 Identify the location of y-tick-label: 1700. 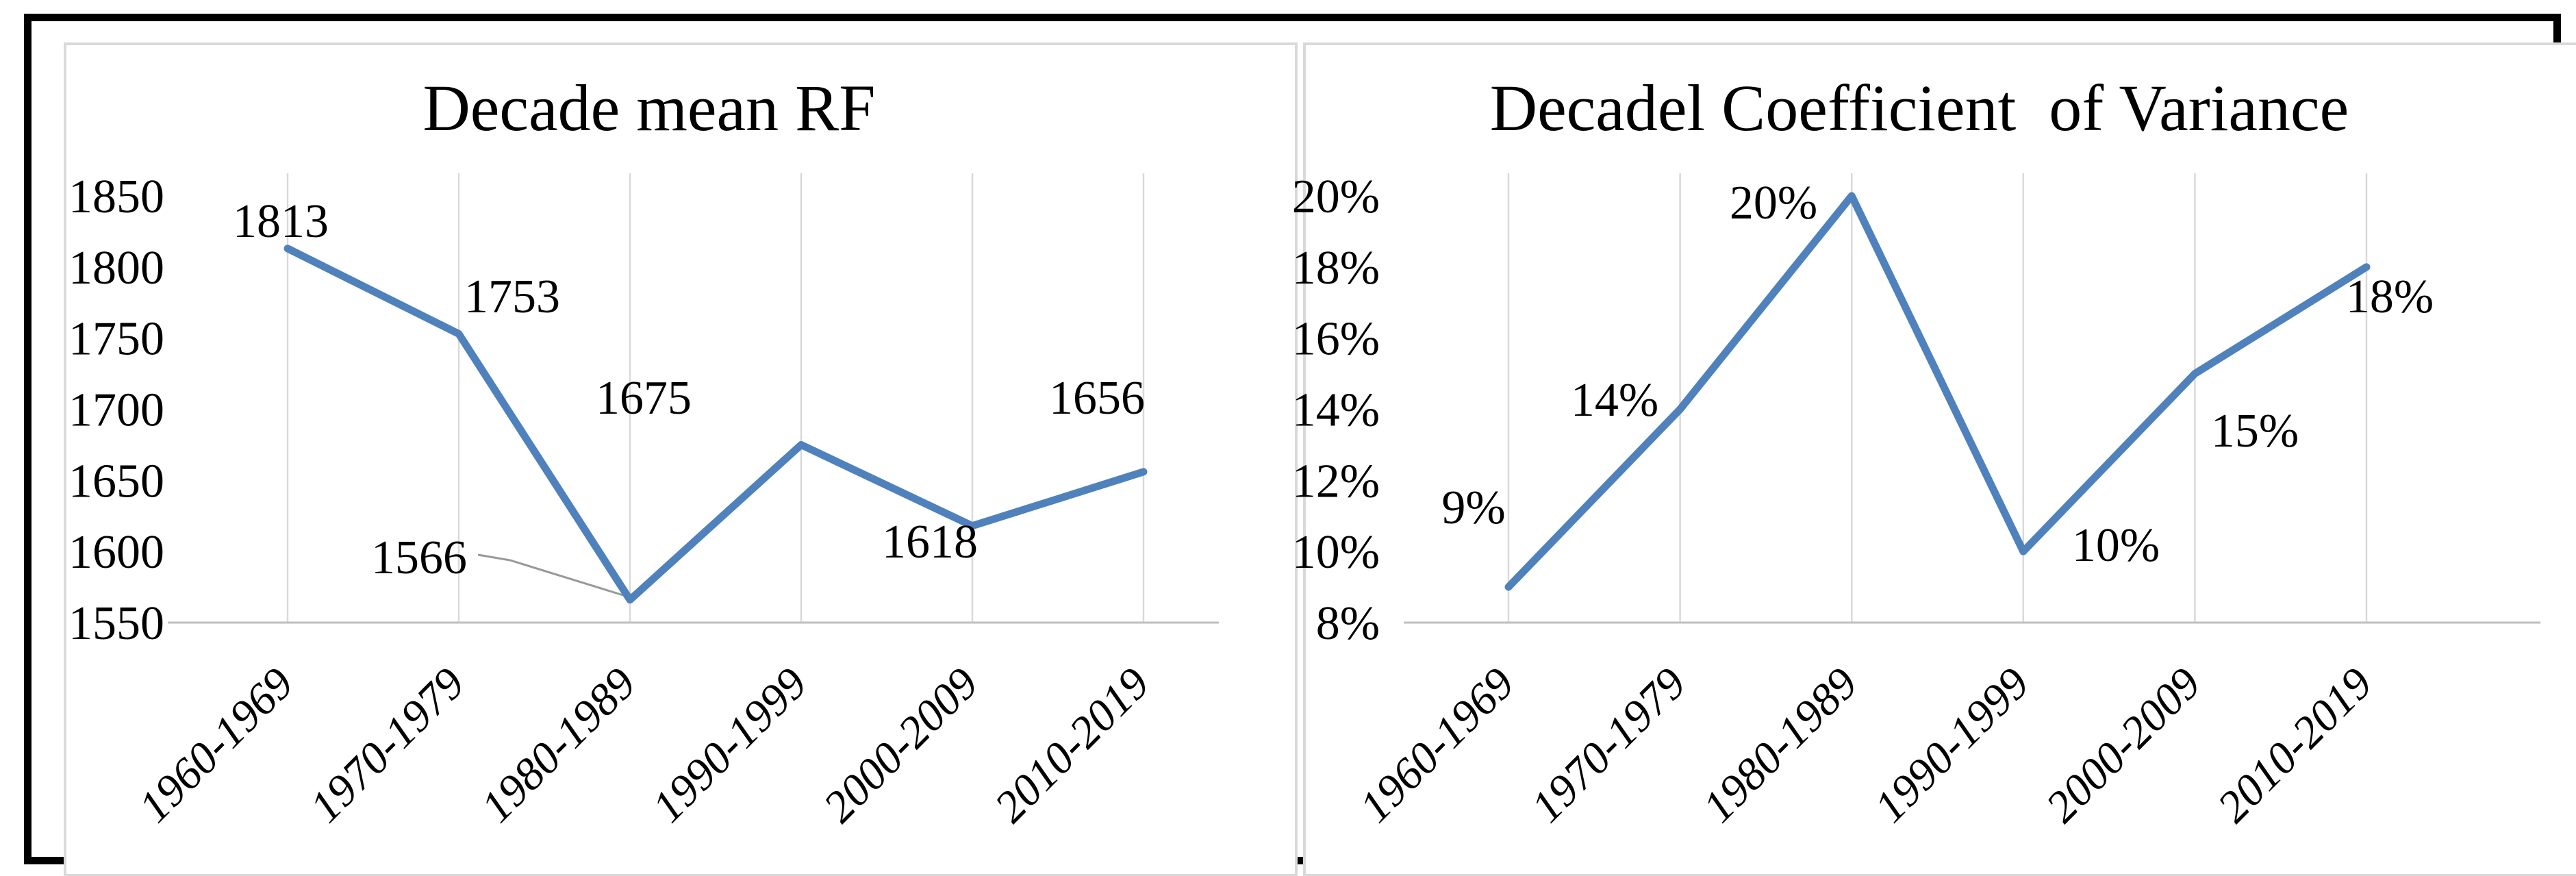
(116, 410).